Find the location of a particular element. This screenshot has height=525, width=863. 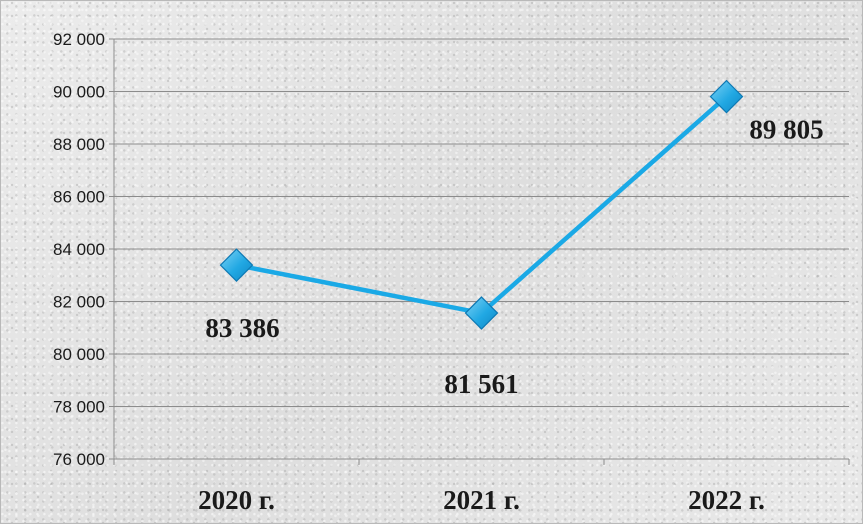

y-axis-tick-label: 82 000 is located at coordinates (79, 302).